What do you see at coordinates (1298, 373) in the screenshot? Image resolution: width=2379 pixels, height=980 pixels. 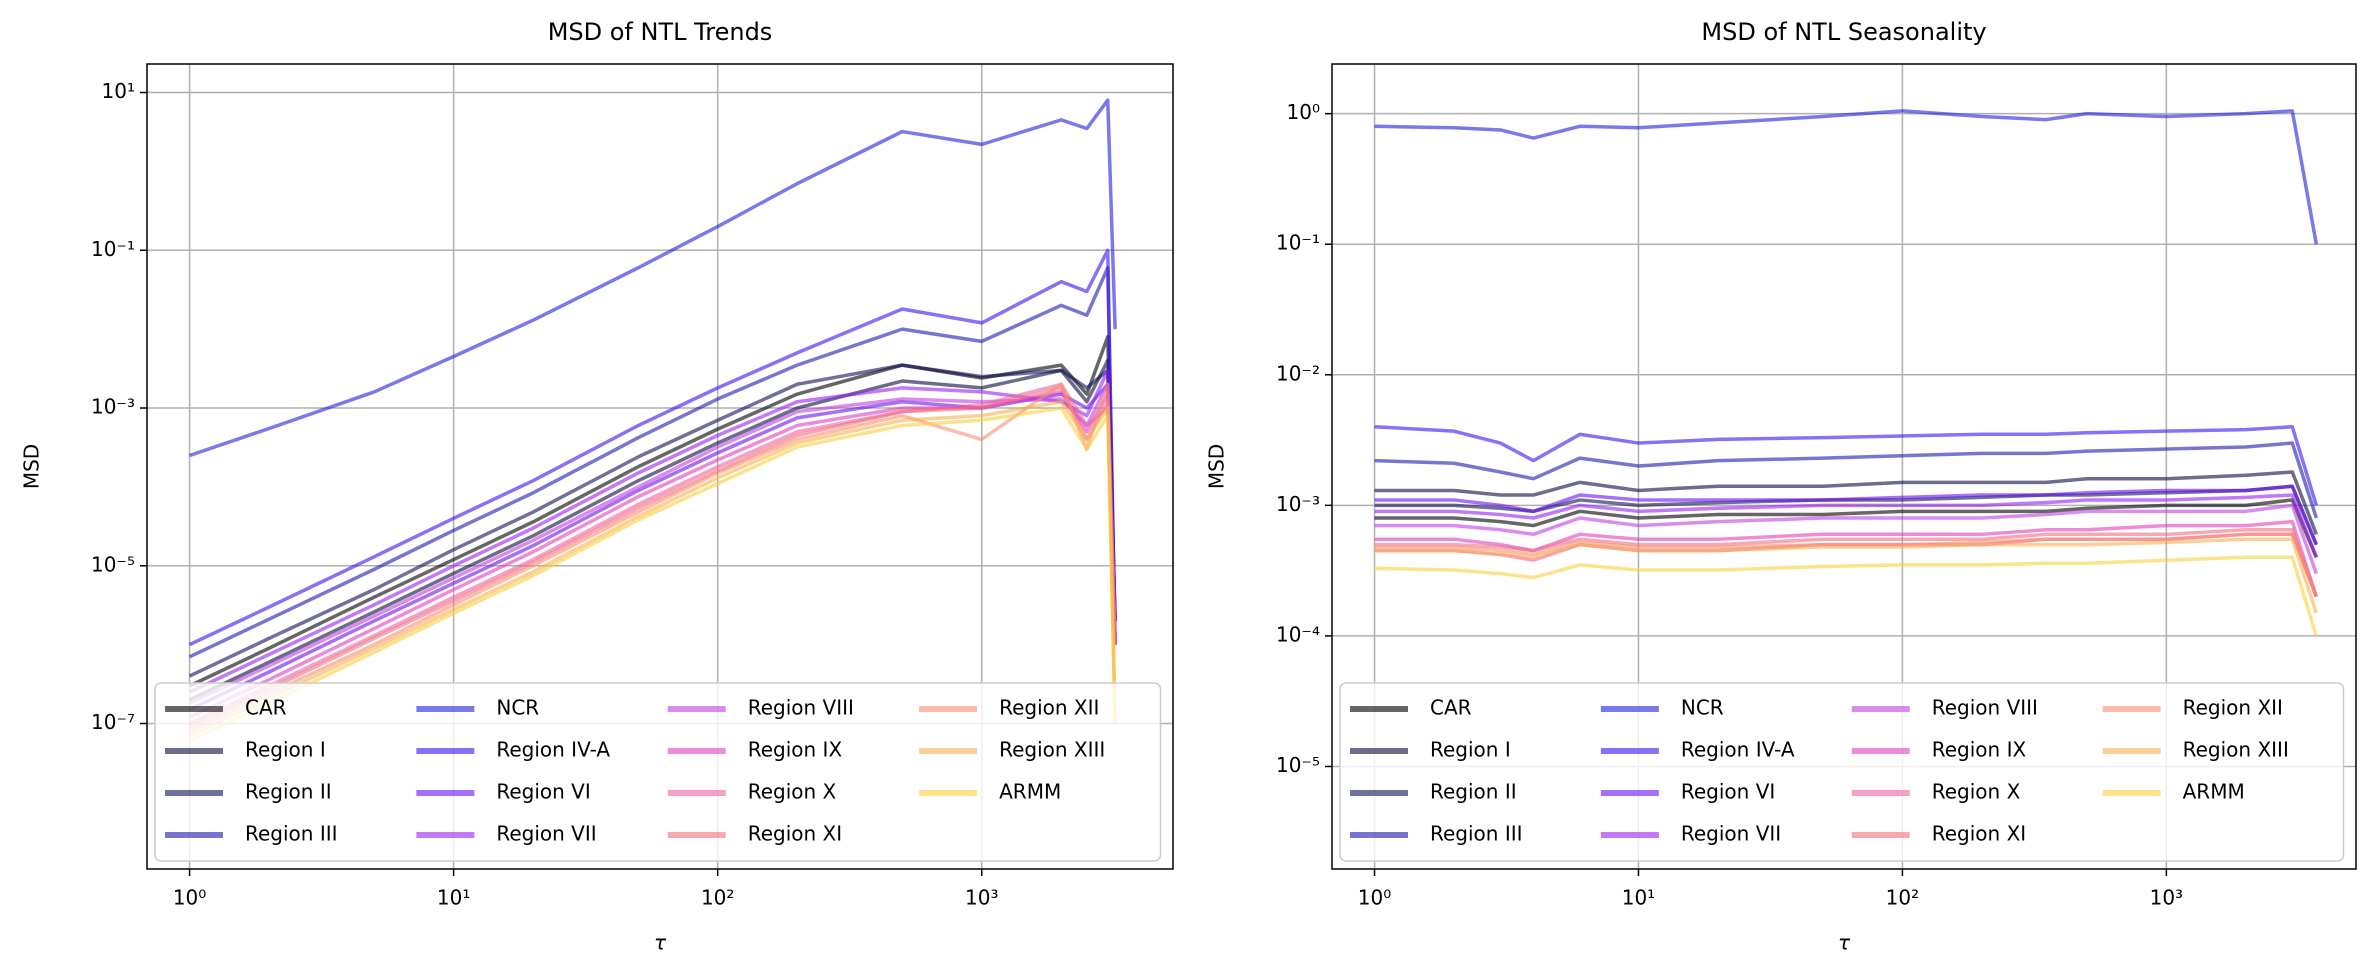 I see `y-tick-label: 10⁻²` at bounding box center [1298, 373].